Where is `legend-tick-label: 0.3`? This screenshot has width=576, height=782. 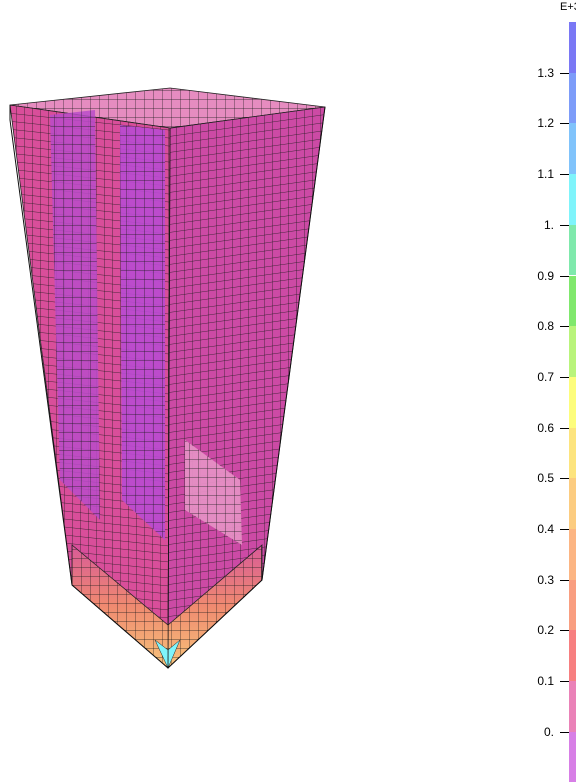 legend-tick-label: 0.3 is located at coordinates (545, 579).